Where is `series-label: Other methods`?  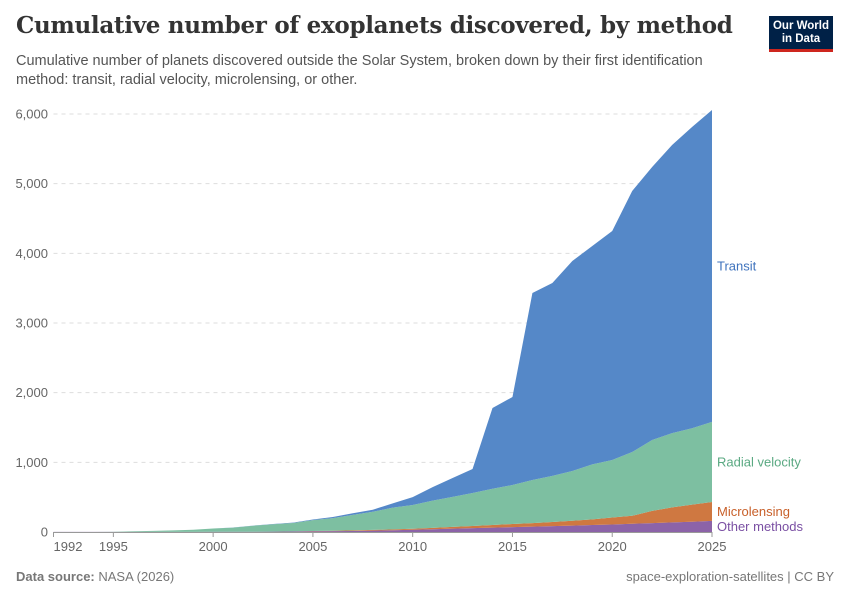 series-label: Other methods is located at coordinates (760, 526).